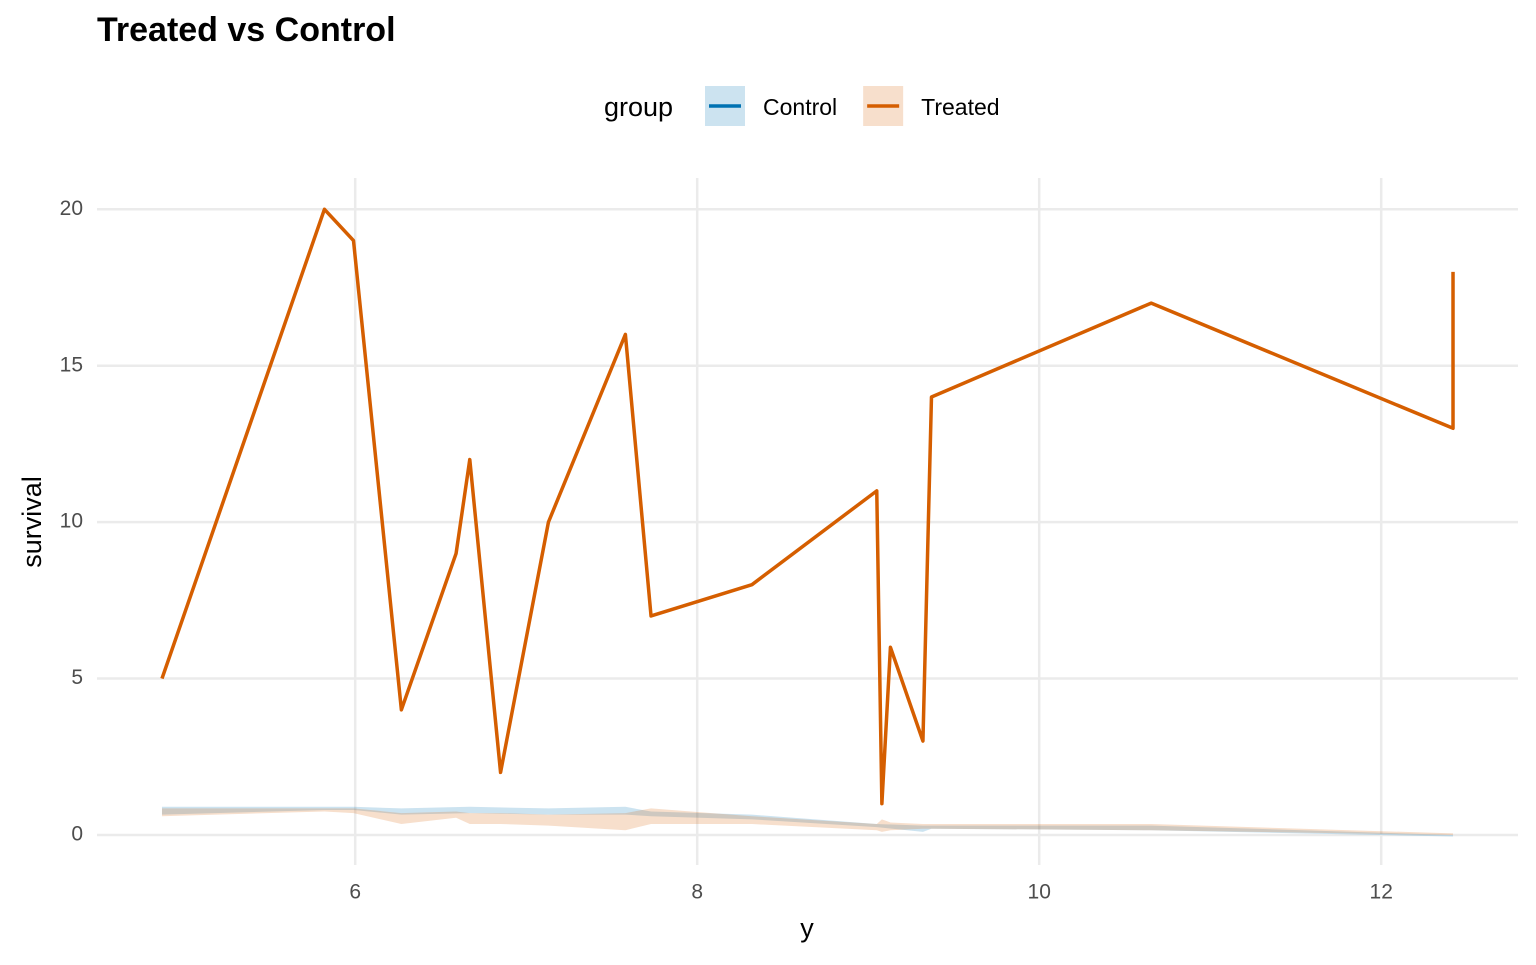 Image resolution: width=1536 pixels, height=965 pixels. What do you see at coordinates (355, 892) in the screenshot?
I see `x-tick-label: 6` at bounding box center [355, 892].